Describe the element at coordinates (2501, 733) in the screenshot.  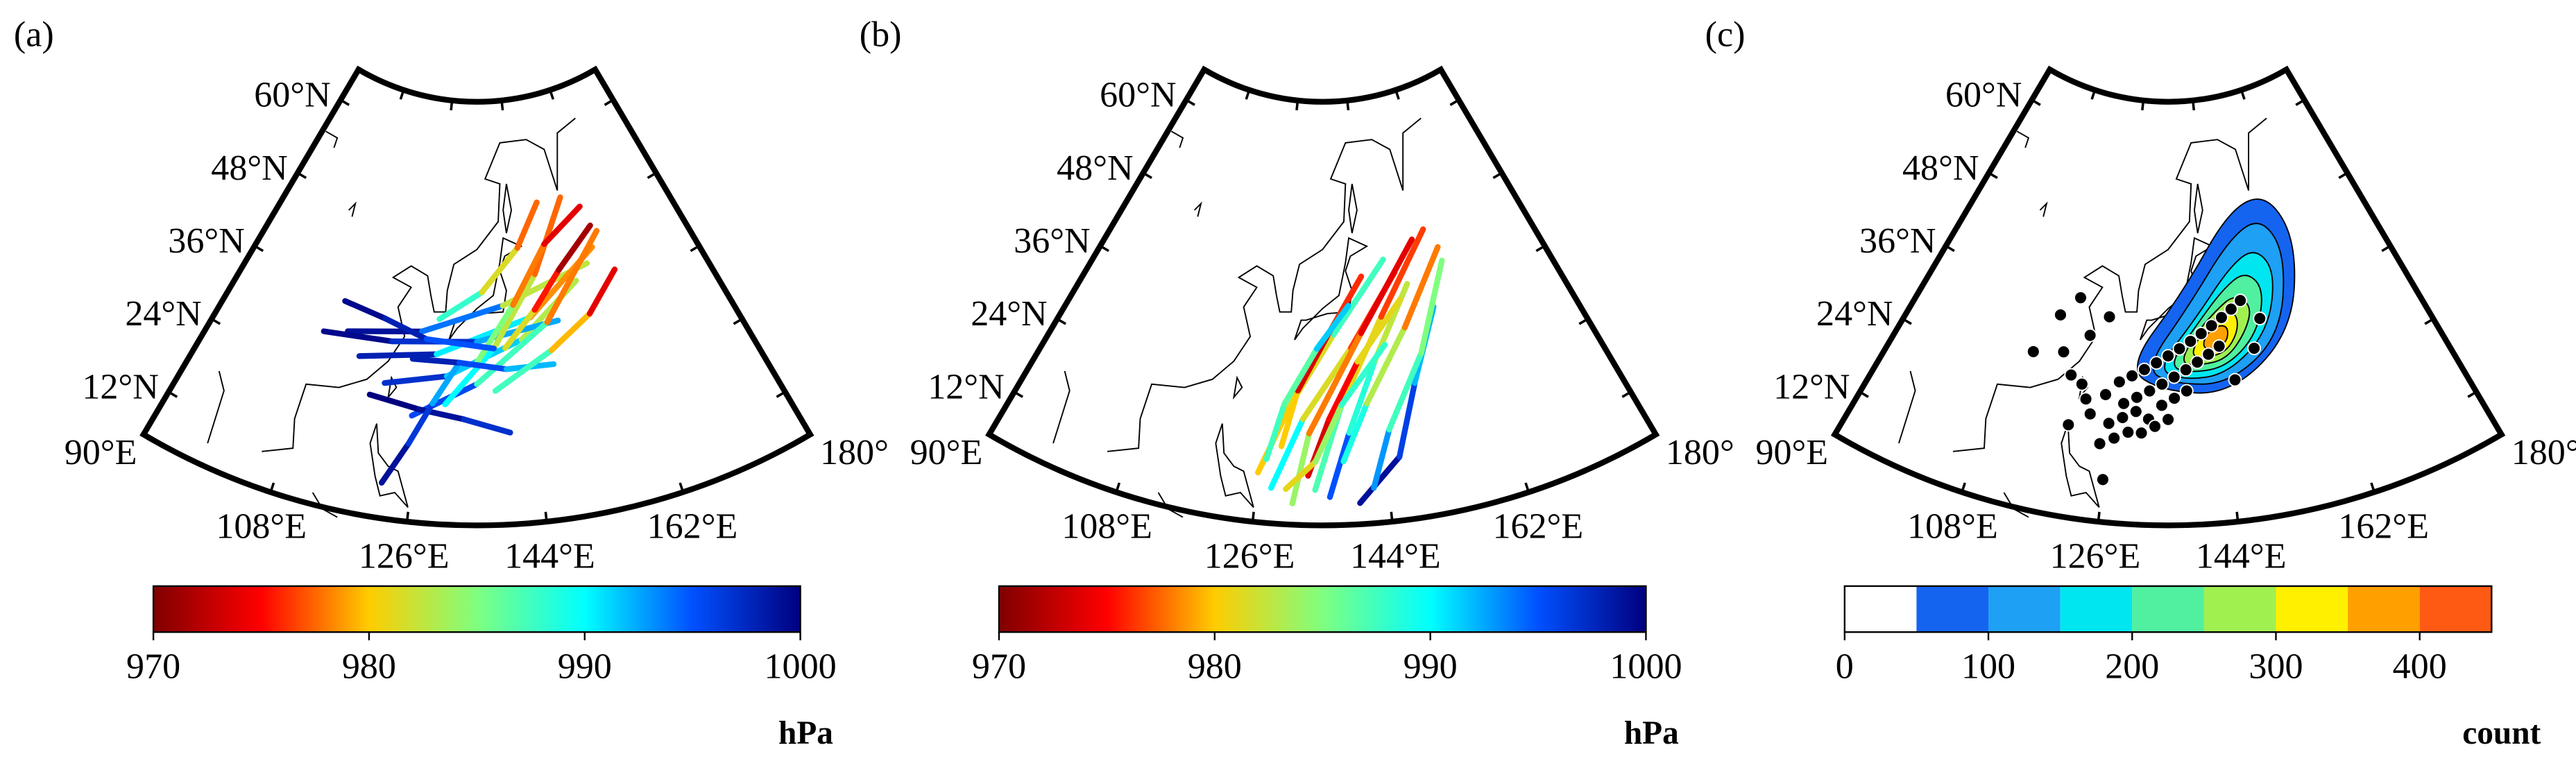
I see `colorbar-unit: count` at that location.